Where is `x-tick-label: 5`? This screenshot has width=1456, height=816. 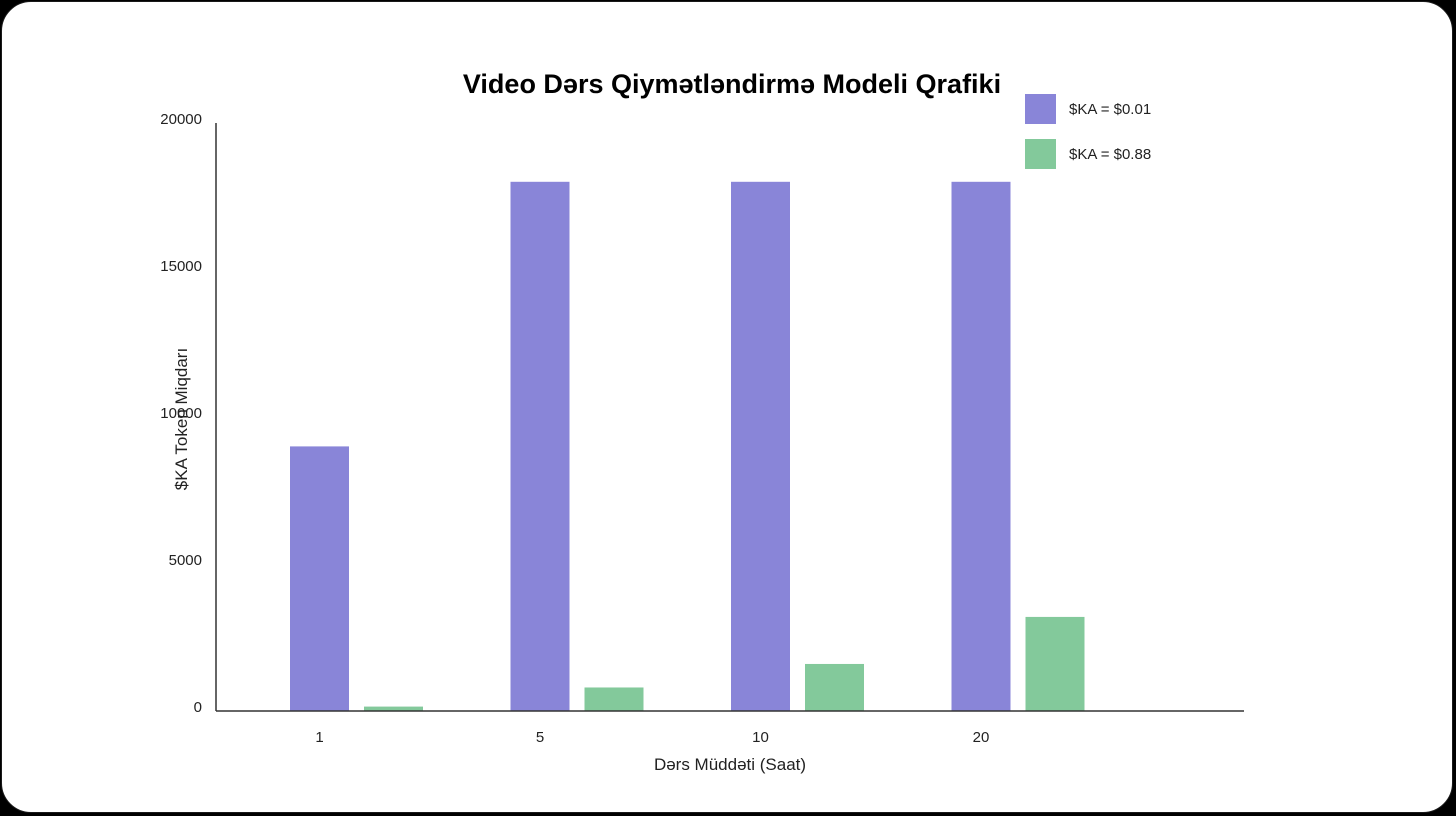 x-tick-label: 5 is located at coordinates (540, 737).